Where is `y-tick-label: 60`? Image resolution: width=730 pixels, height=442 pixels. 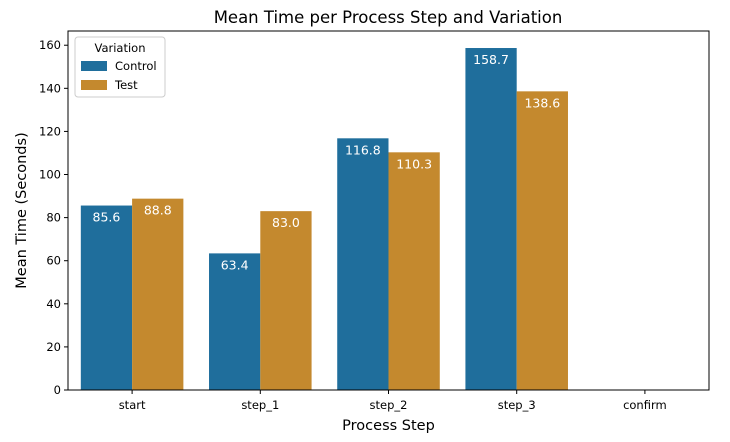
y-tick-label: 60 is located at coordinates (53, 261).